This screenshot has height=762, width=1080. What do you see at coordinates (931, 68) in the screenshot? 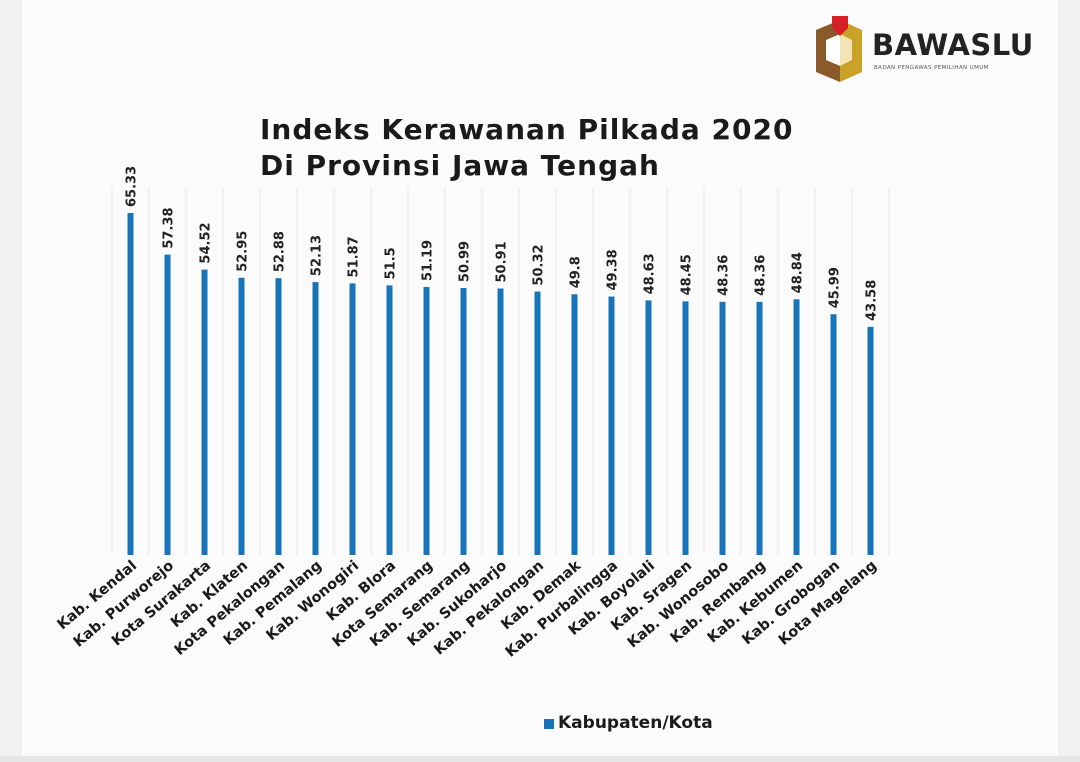
I see `logo-subtitle: BADAN PENGAWAS PEMILIHAN UMUM` at bounding box center [931, 68].